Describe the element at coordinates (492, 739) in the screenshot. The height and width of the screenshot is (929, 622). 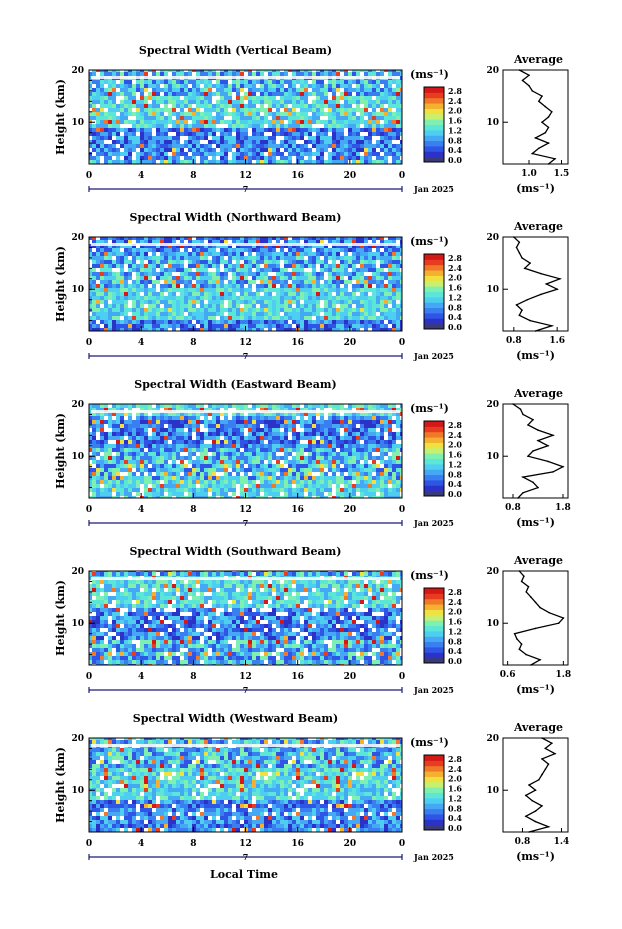
I see `profile-y-tick-label: 20` at that location.